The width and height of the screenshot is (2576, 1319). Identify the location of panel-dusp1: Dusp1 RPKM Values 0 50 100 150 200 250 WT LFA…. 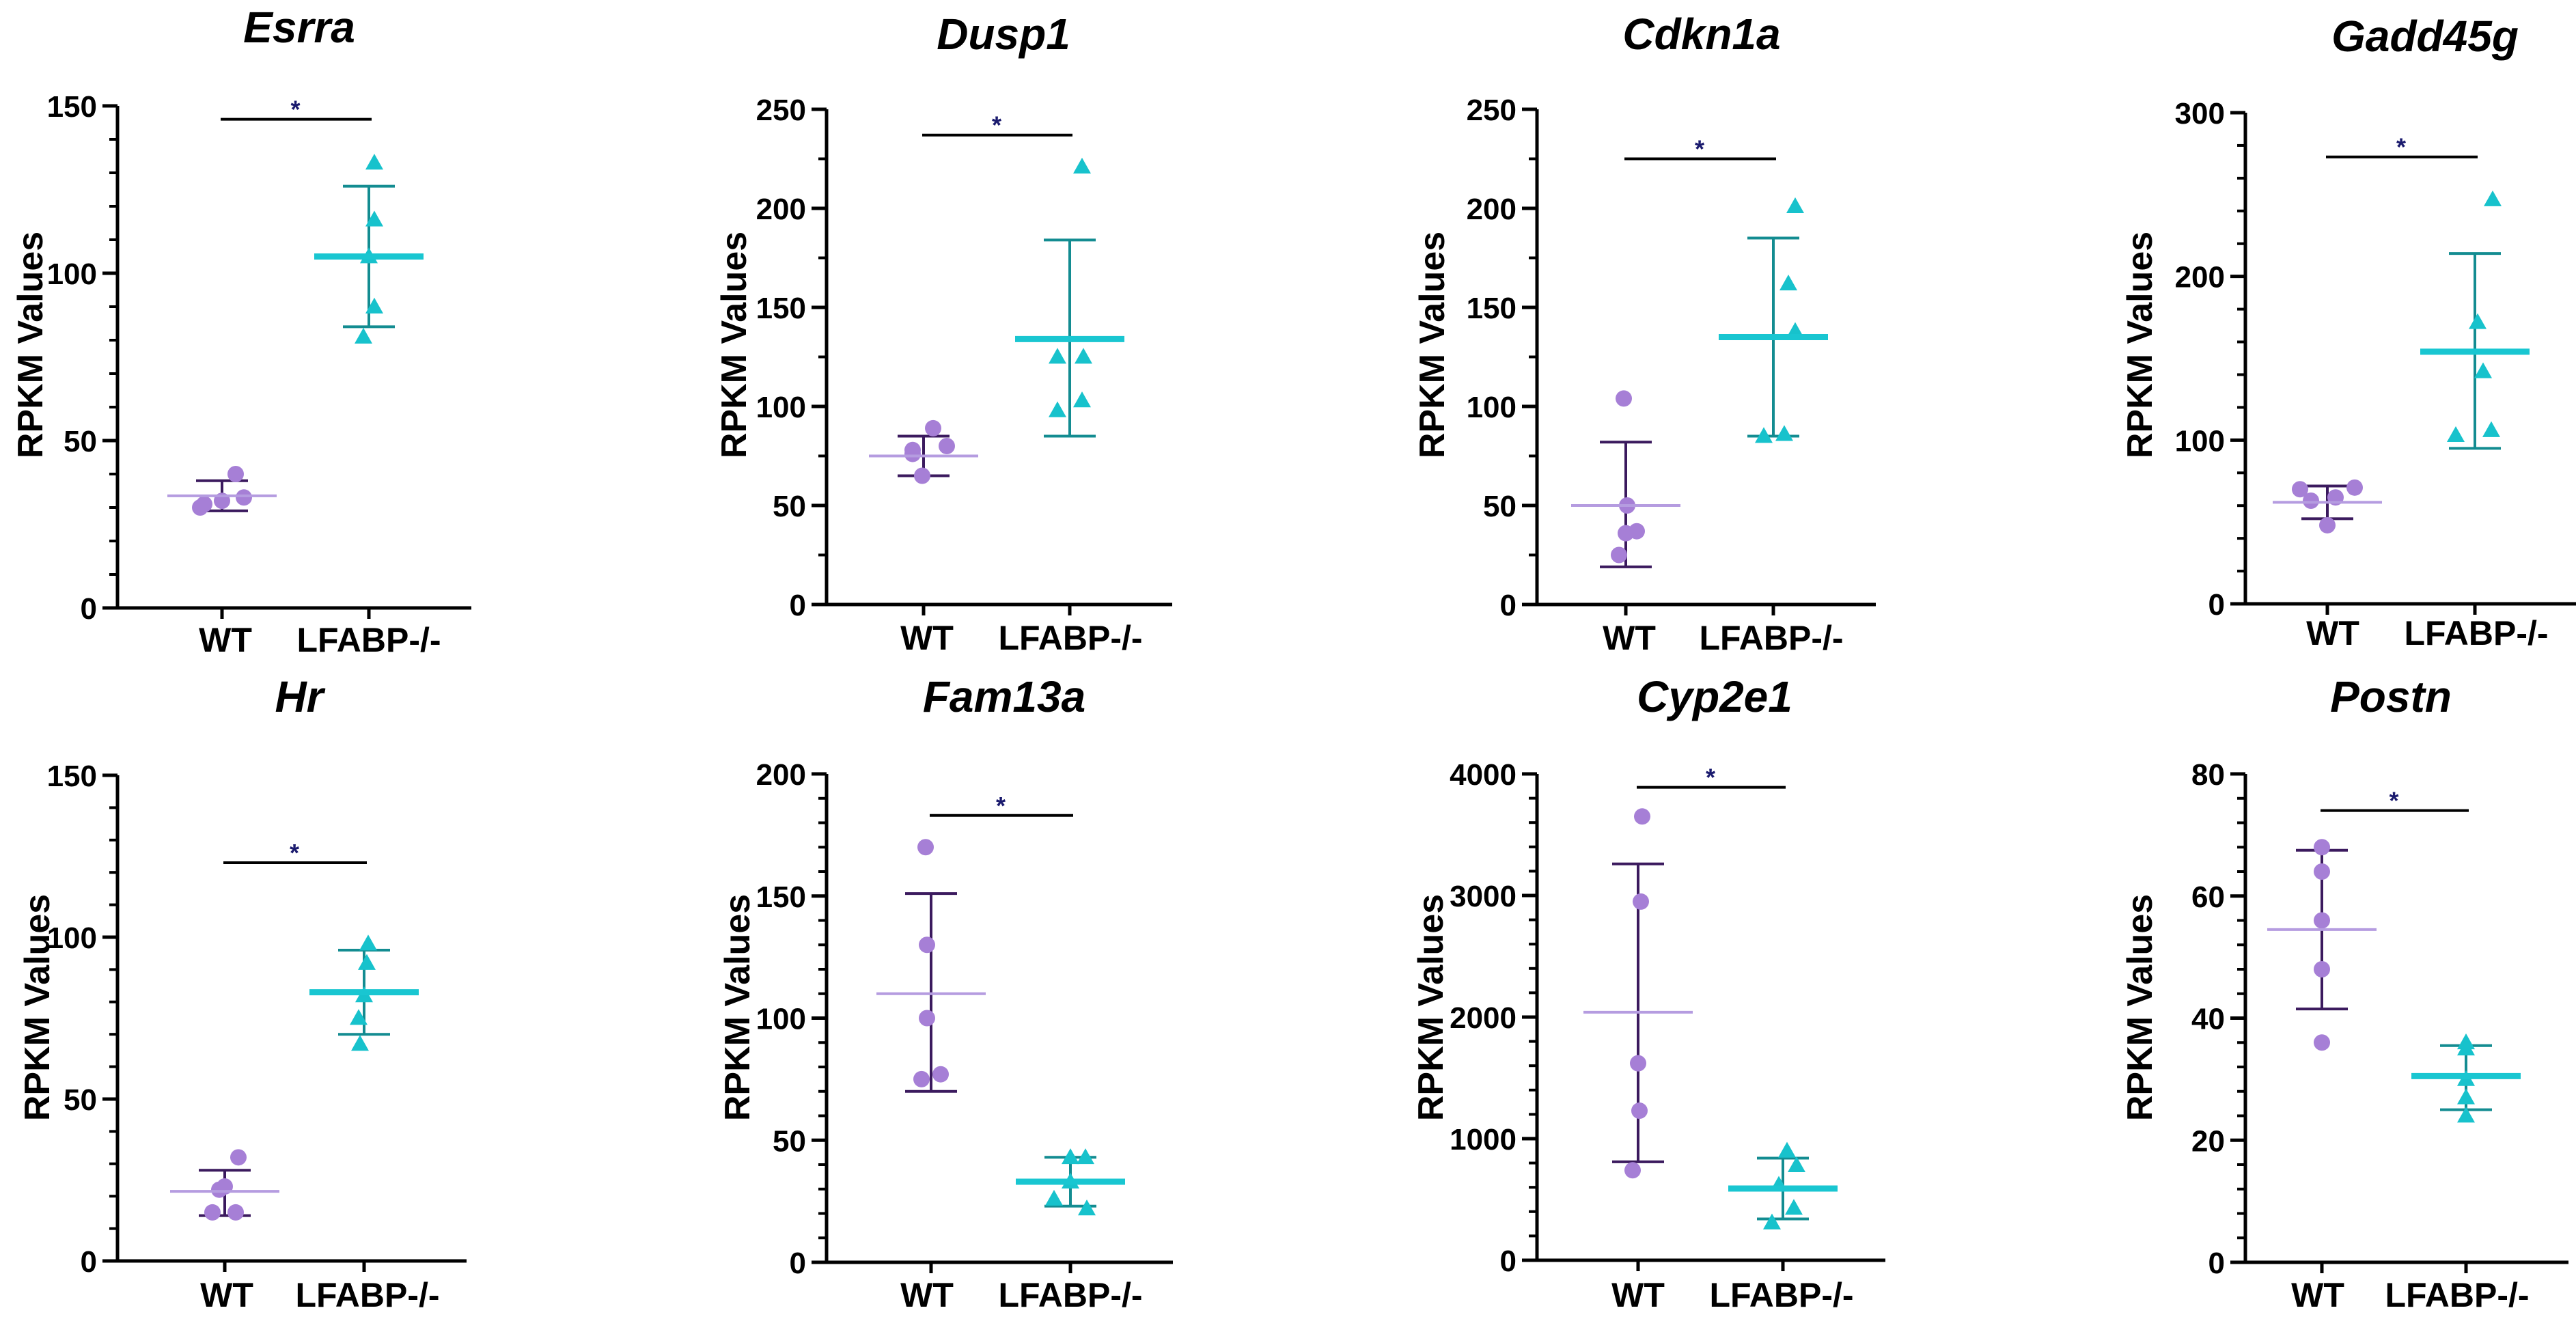
(944, 333).